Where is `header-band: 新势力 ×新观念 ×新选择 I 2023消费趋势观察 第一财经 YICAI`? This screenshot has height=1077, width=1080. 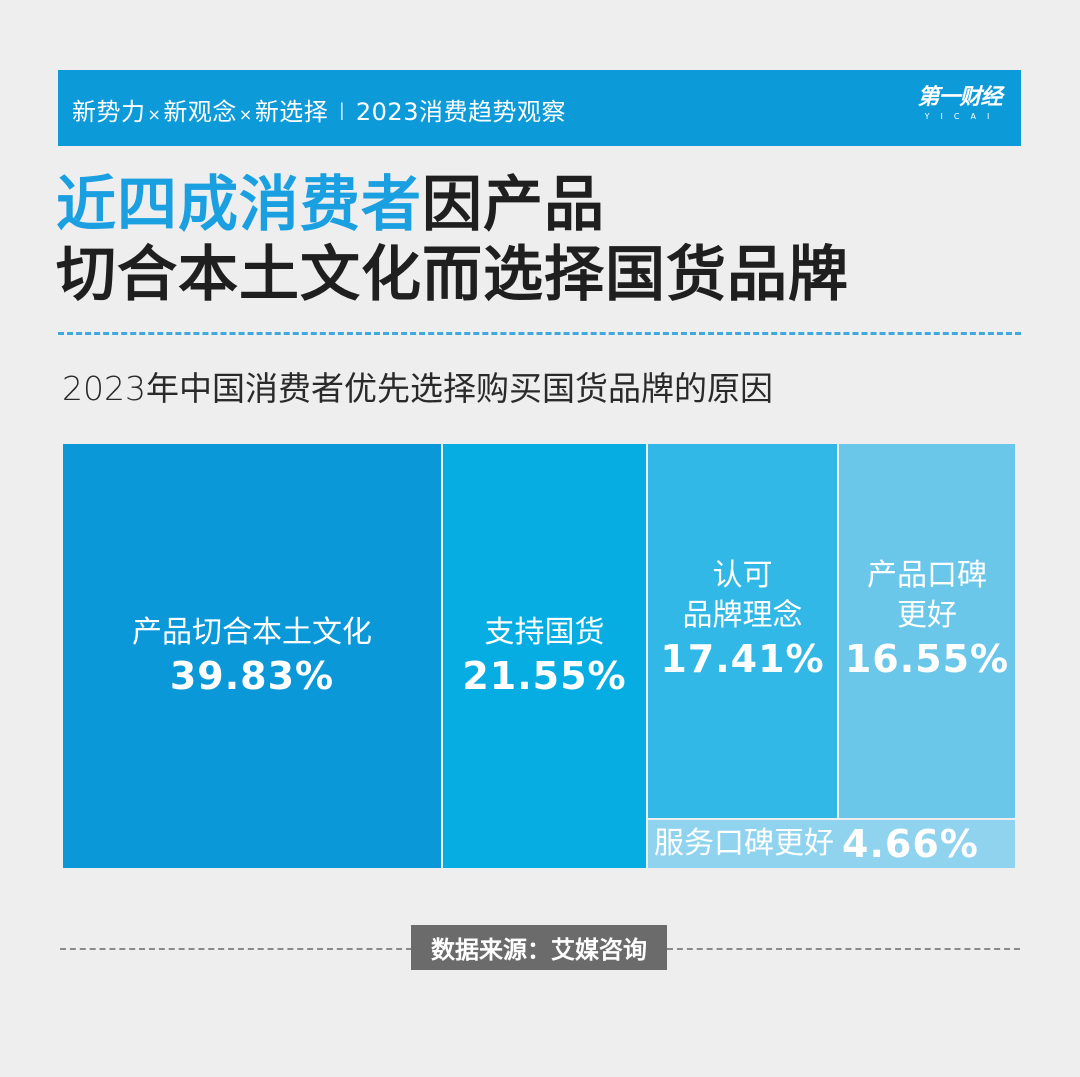 header-band: 新势力 ×新观念 ×新选择 I 2023消费趋势观察 第一财经 YICAI is located at coordinates (539, 108).